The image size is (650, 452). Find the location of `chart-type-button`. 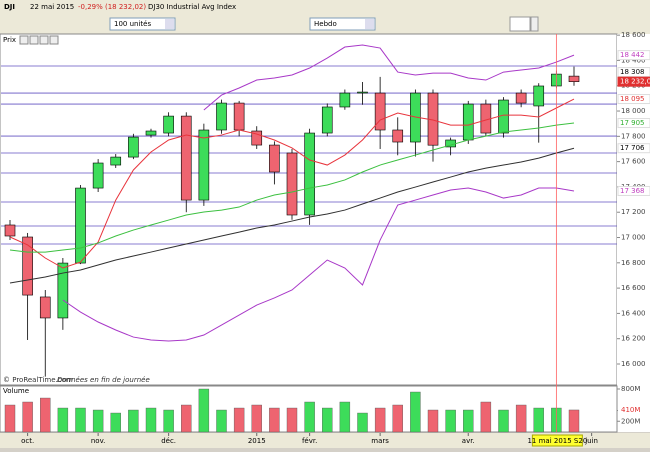

chart-type-button is located at coordinates (520, 24).